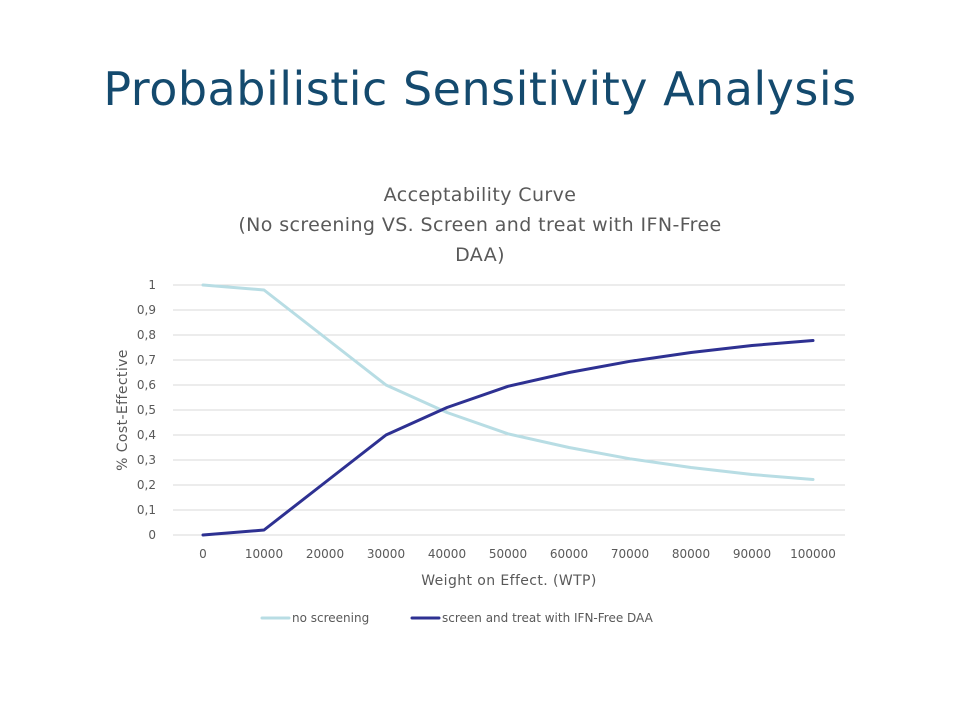  What do you see at coordinates (146, 435) in the screenshot?
I see `y-tick-label: 0,4` at bounding box center [146, 435].